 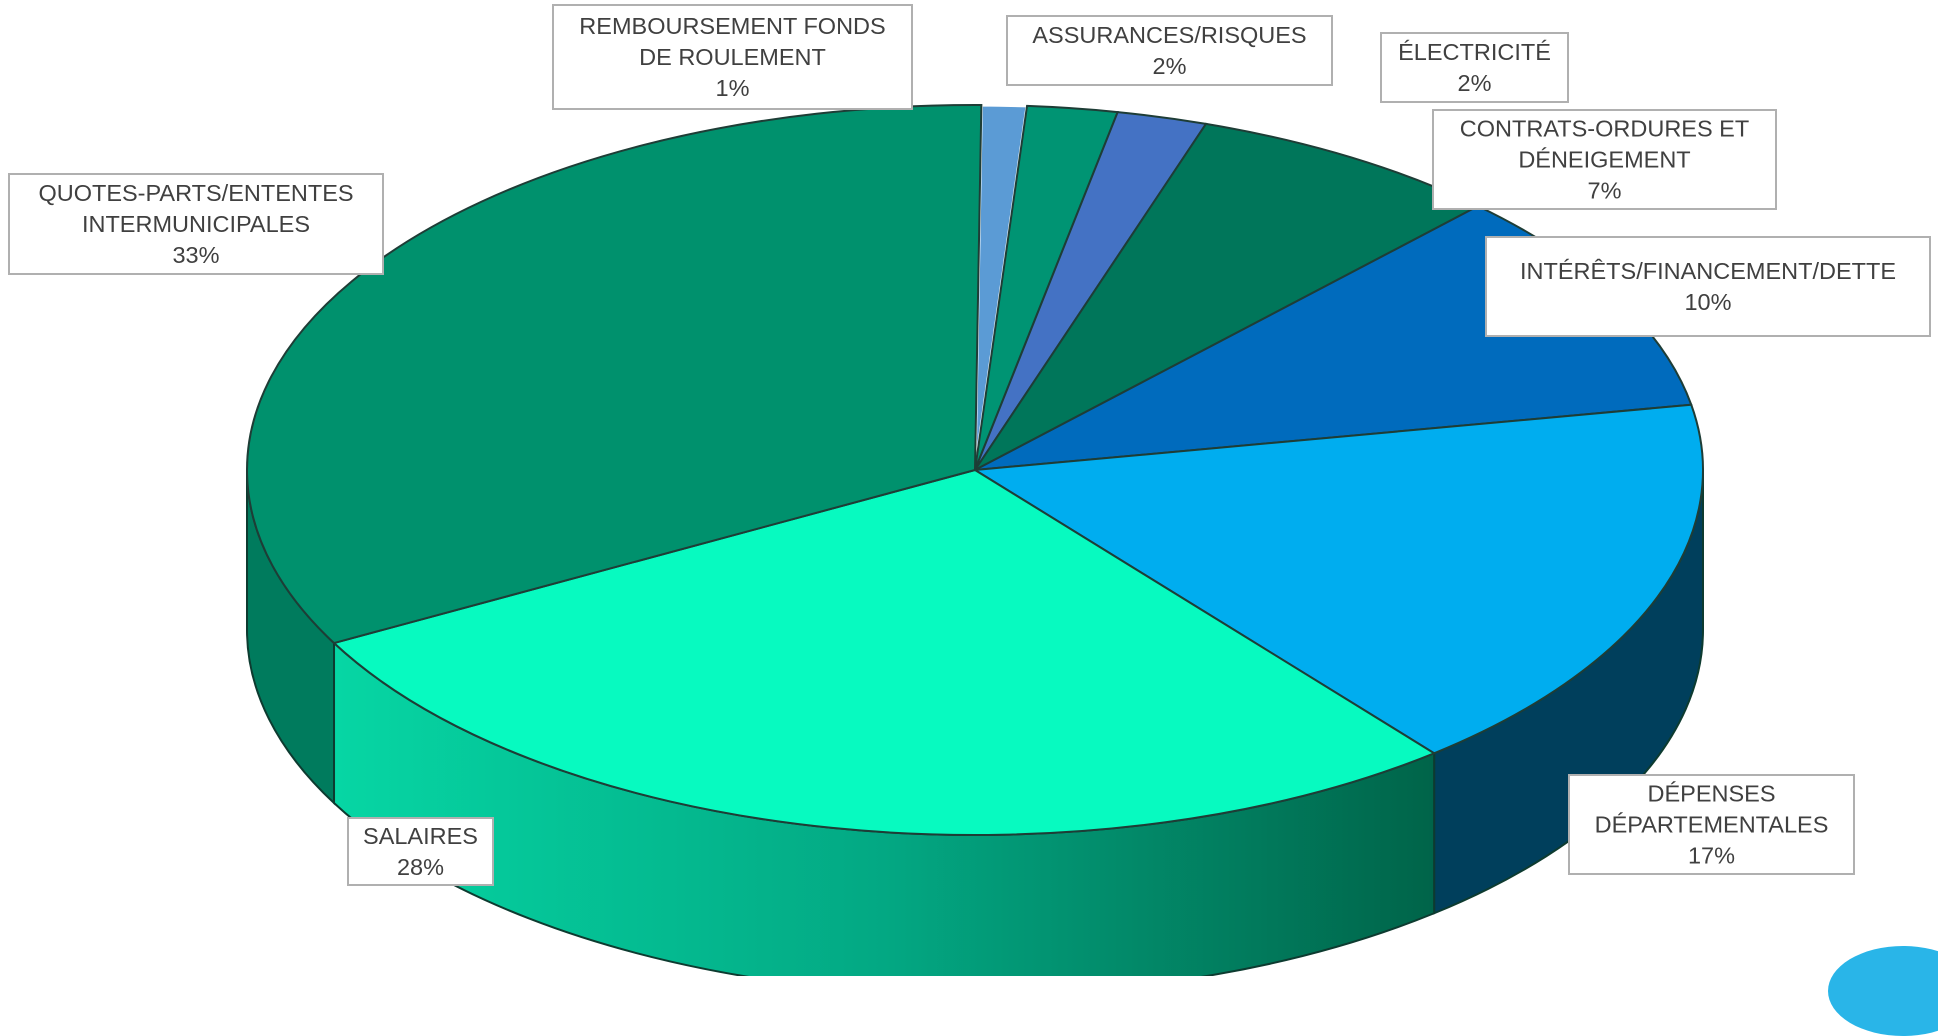 I want to click on data-label-int-r-ts-financement-dette: INTÉRÊTS/FINANCEMENT/DETTE 10%, so click(x=1708, y=286).